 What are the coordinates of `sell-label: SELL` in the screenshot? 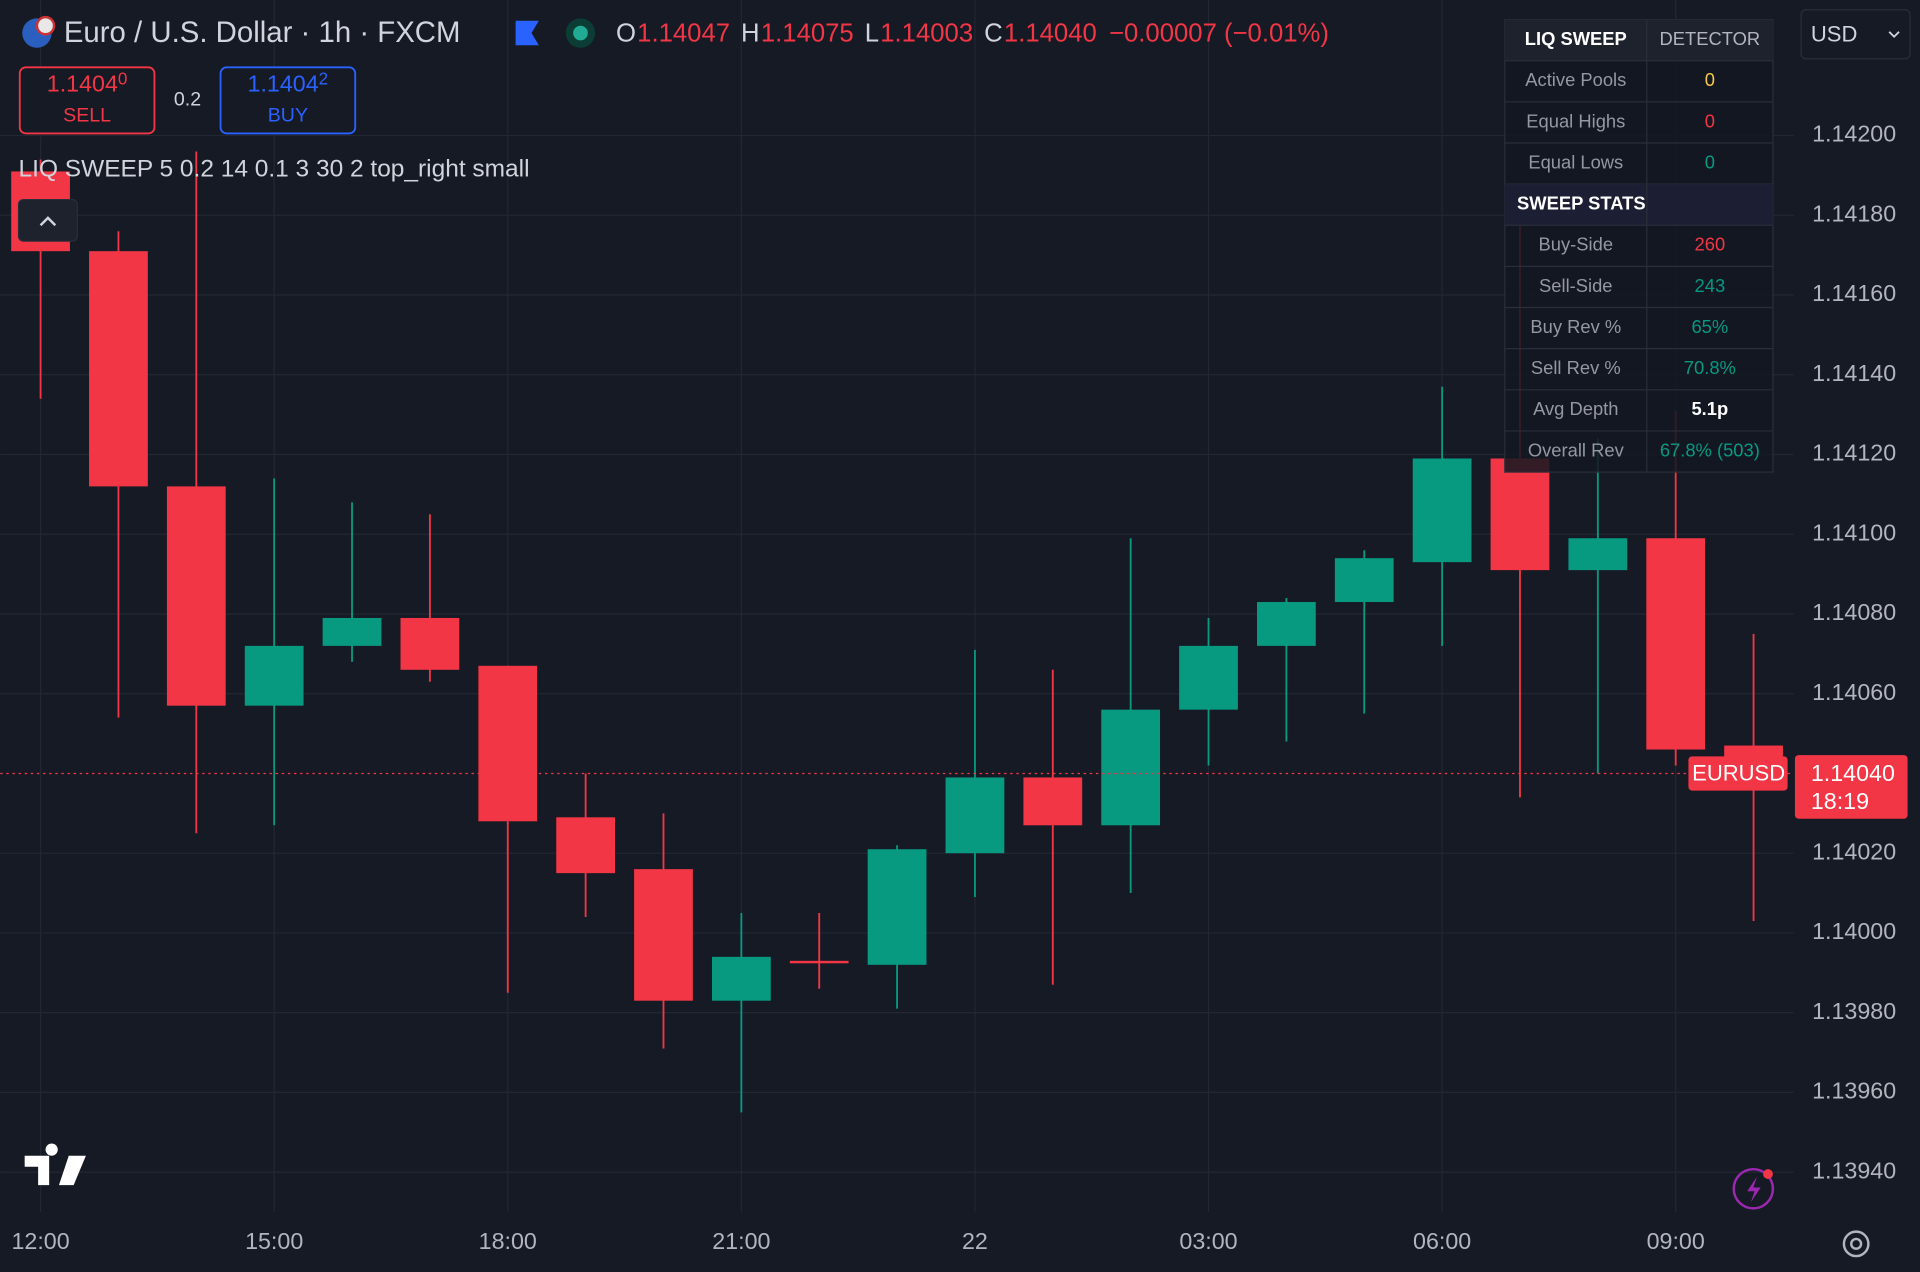 It's located at (87, 115).